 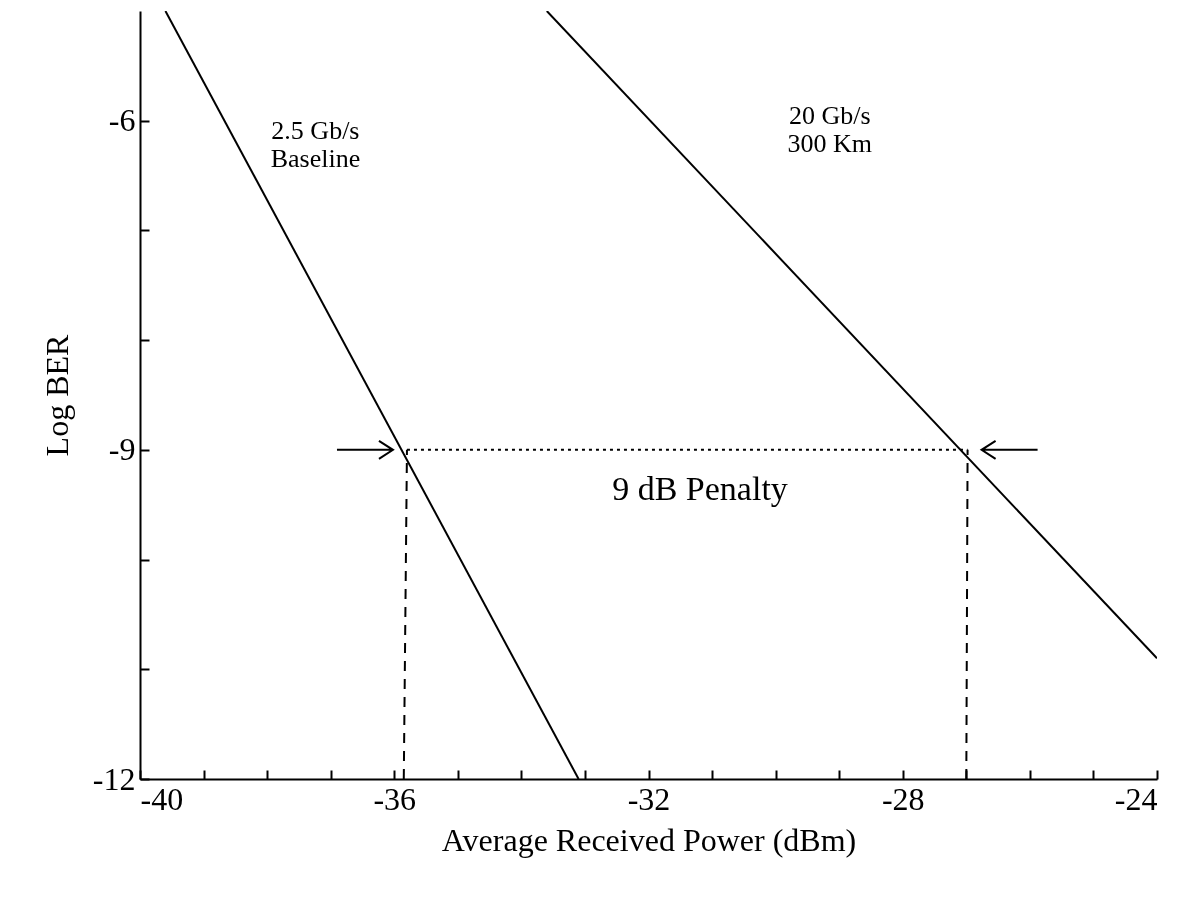 What do you see at coordinates (1136, 798) in the screenshot?
I see `x-tick-label: -24` at bounding box center [1136, 798].